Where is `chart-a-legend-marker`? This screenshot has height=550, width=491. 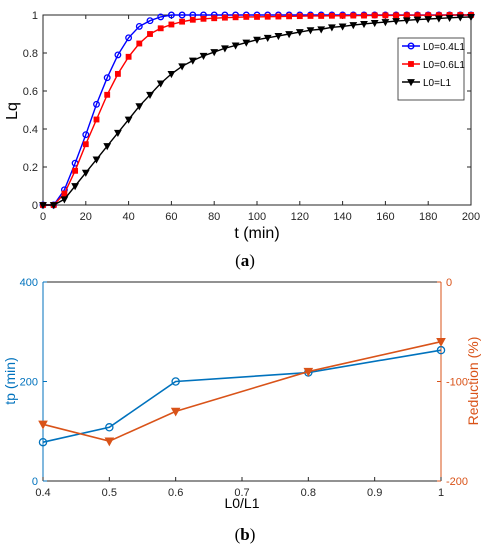 chart-a-legend-marker is located at coordinates (411, 46).